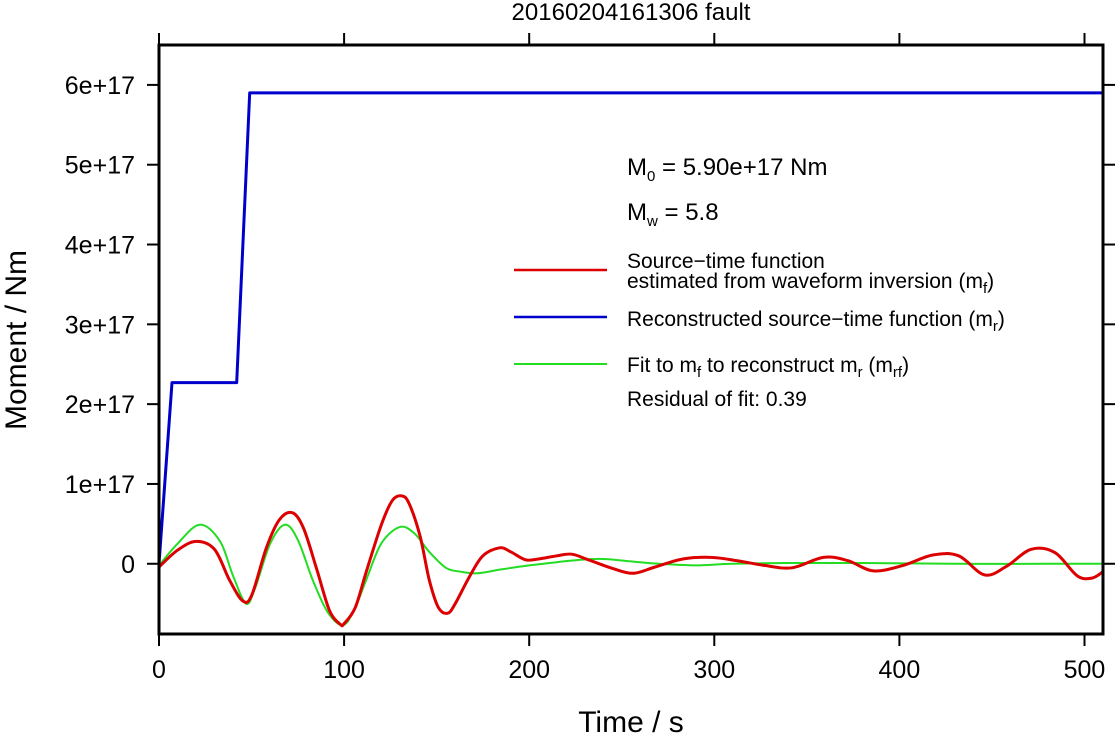 This screenshot has width=1117, height=736. Describe the element at coordinates (717, 399) in the screenshot. I see `residual-annotation: Residual of fit: 0.39` at that location.